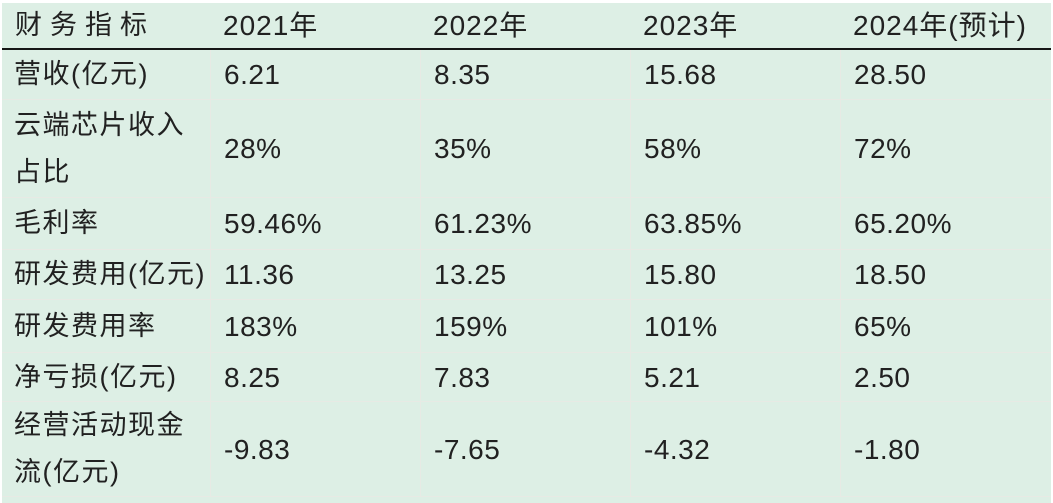 The image size is (1053, 503). I want to click on row-label-cell: 营收(亿元), so click(81, 74).